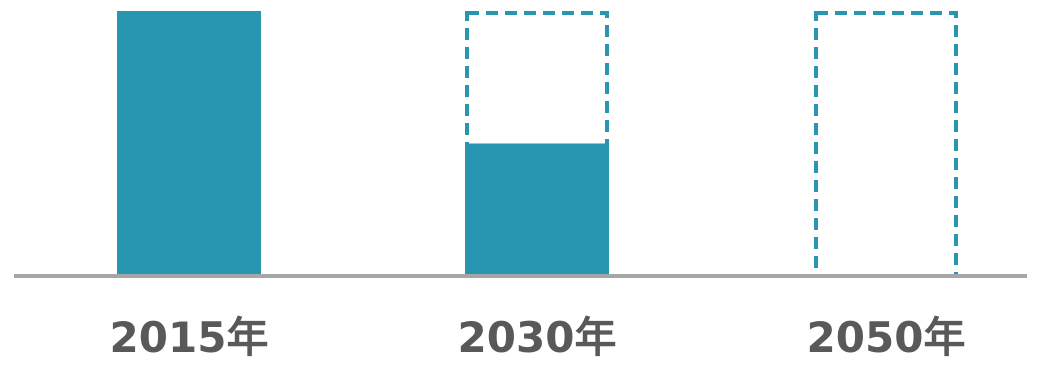  Describe the element at coordinates (537, 337) in the screenshot. I see `x-tick-label-1: 2030年` at that location.